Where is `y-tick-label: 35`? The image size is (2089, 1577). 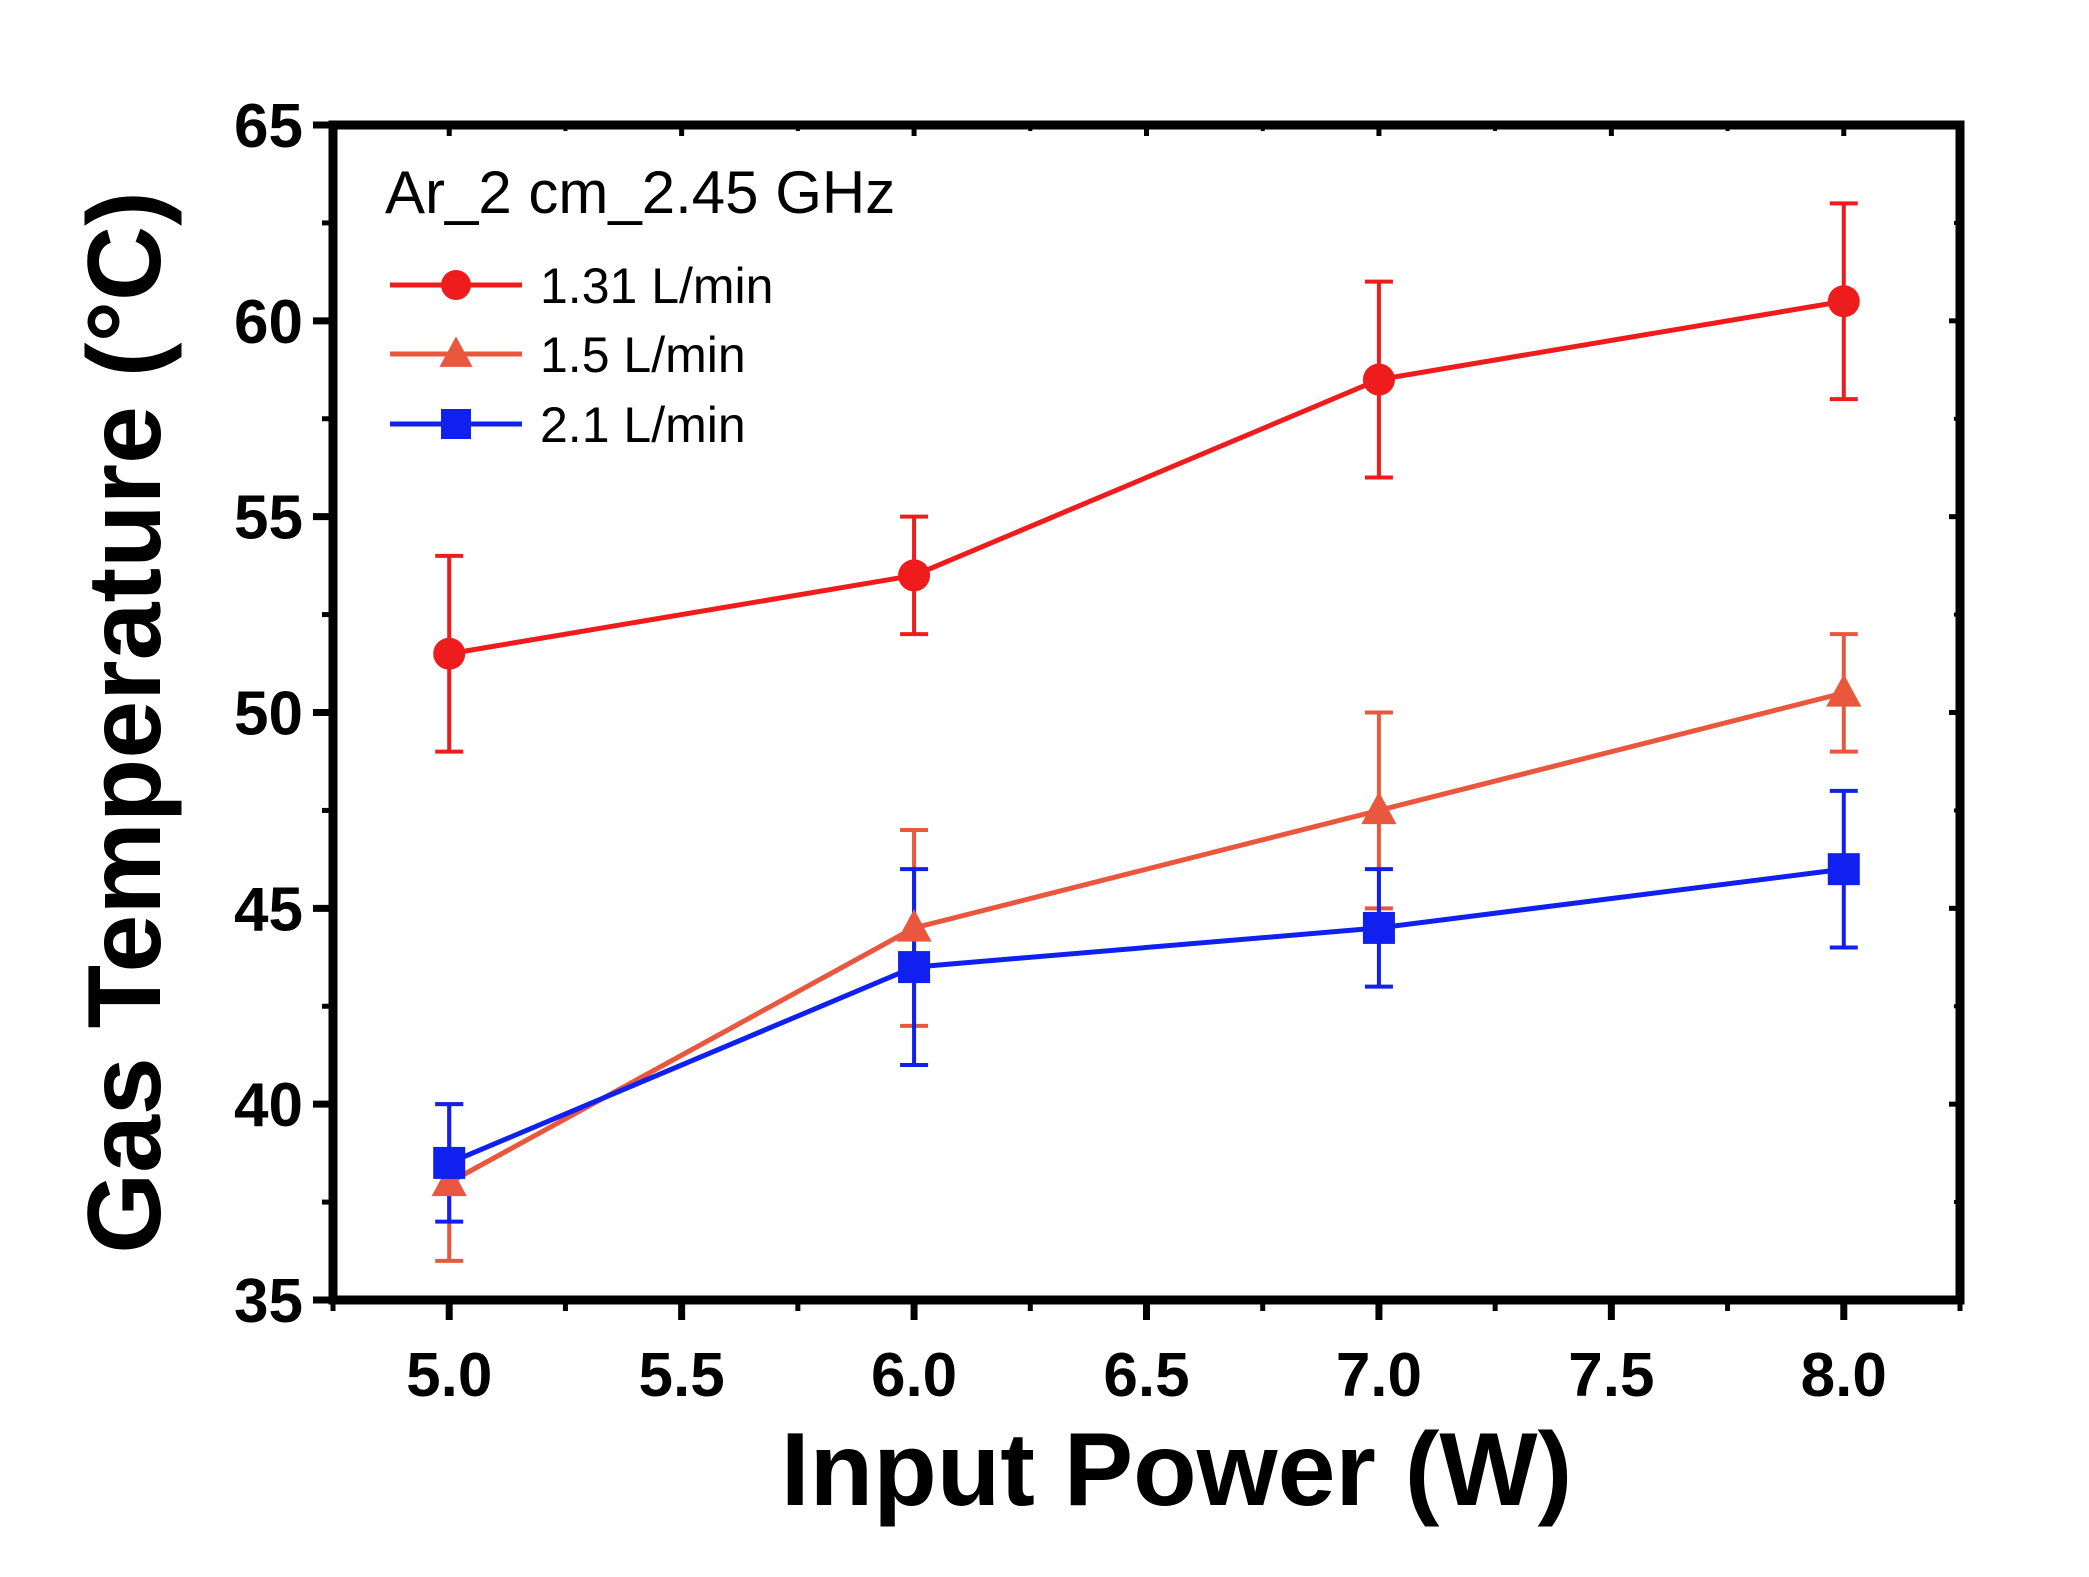
y-tick-label: 35 is located at coordinates (268, 1301).